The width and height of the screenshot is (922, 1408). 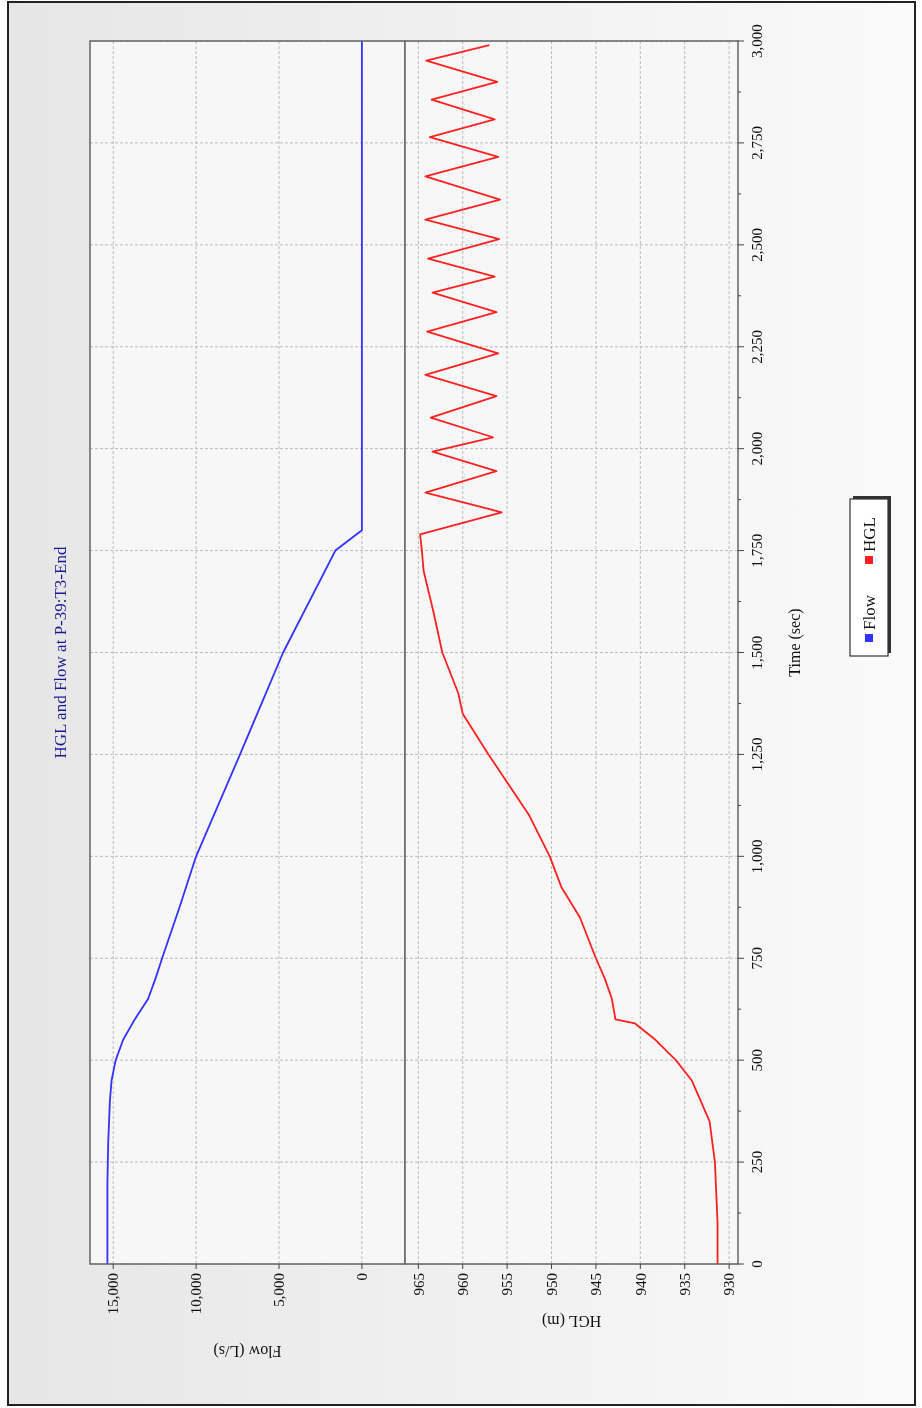 I want to click on x-tick-label: 10,000, so click(x=196, y=1294).